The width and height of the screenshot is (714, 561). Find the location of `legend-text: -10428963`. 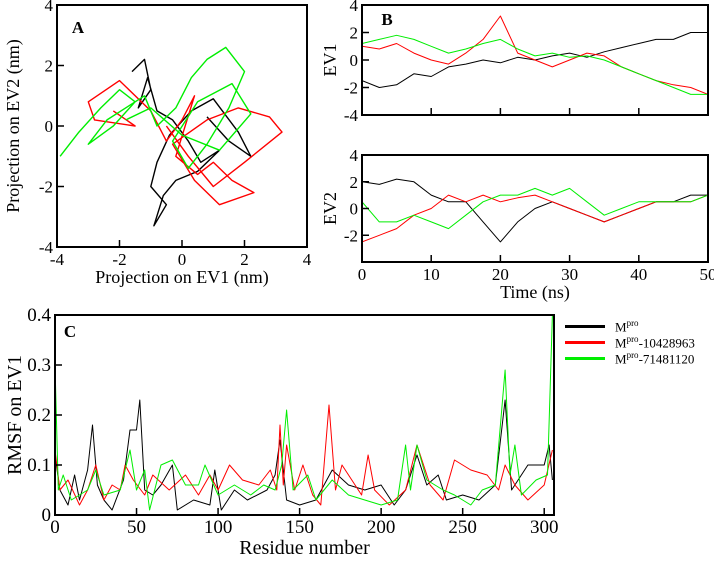

legend-text: -10428963 is located at coordinates (666, 343).